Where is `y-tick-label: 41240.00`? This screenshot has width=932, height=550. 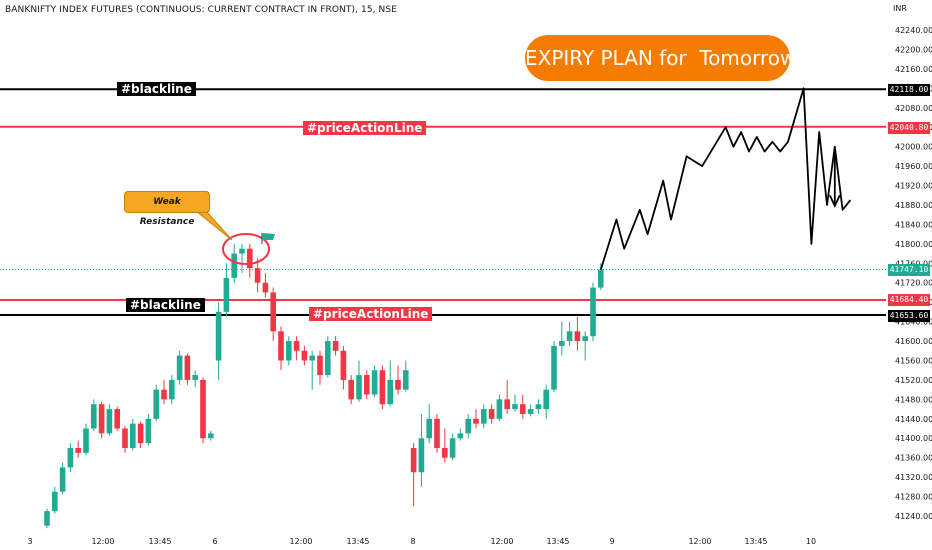
y-tick-label: 41240.00 is located at coordinates (913, 516).